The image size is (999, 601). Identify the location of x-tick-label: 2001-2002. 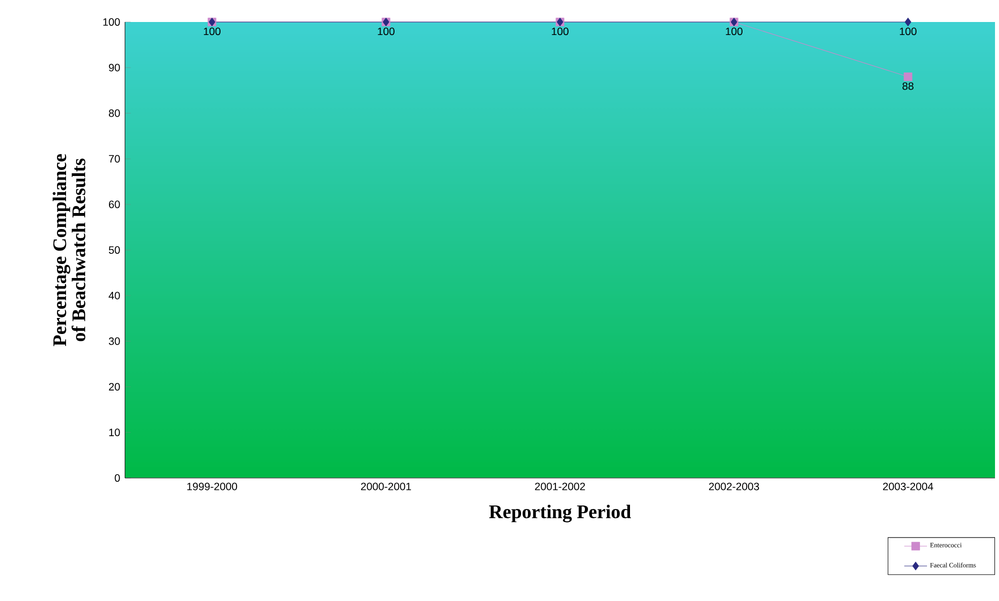
(560, 486).